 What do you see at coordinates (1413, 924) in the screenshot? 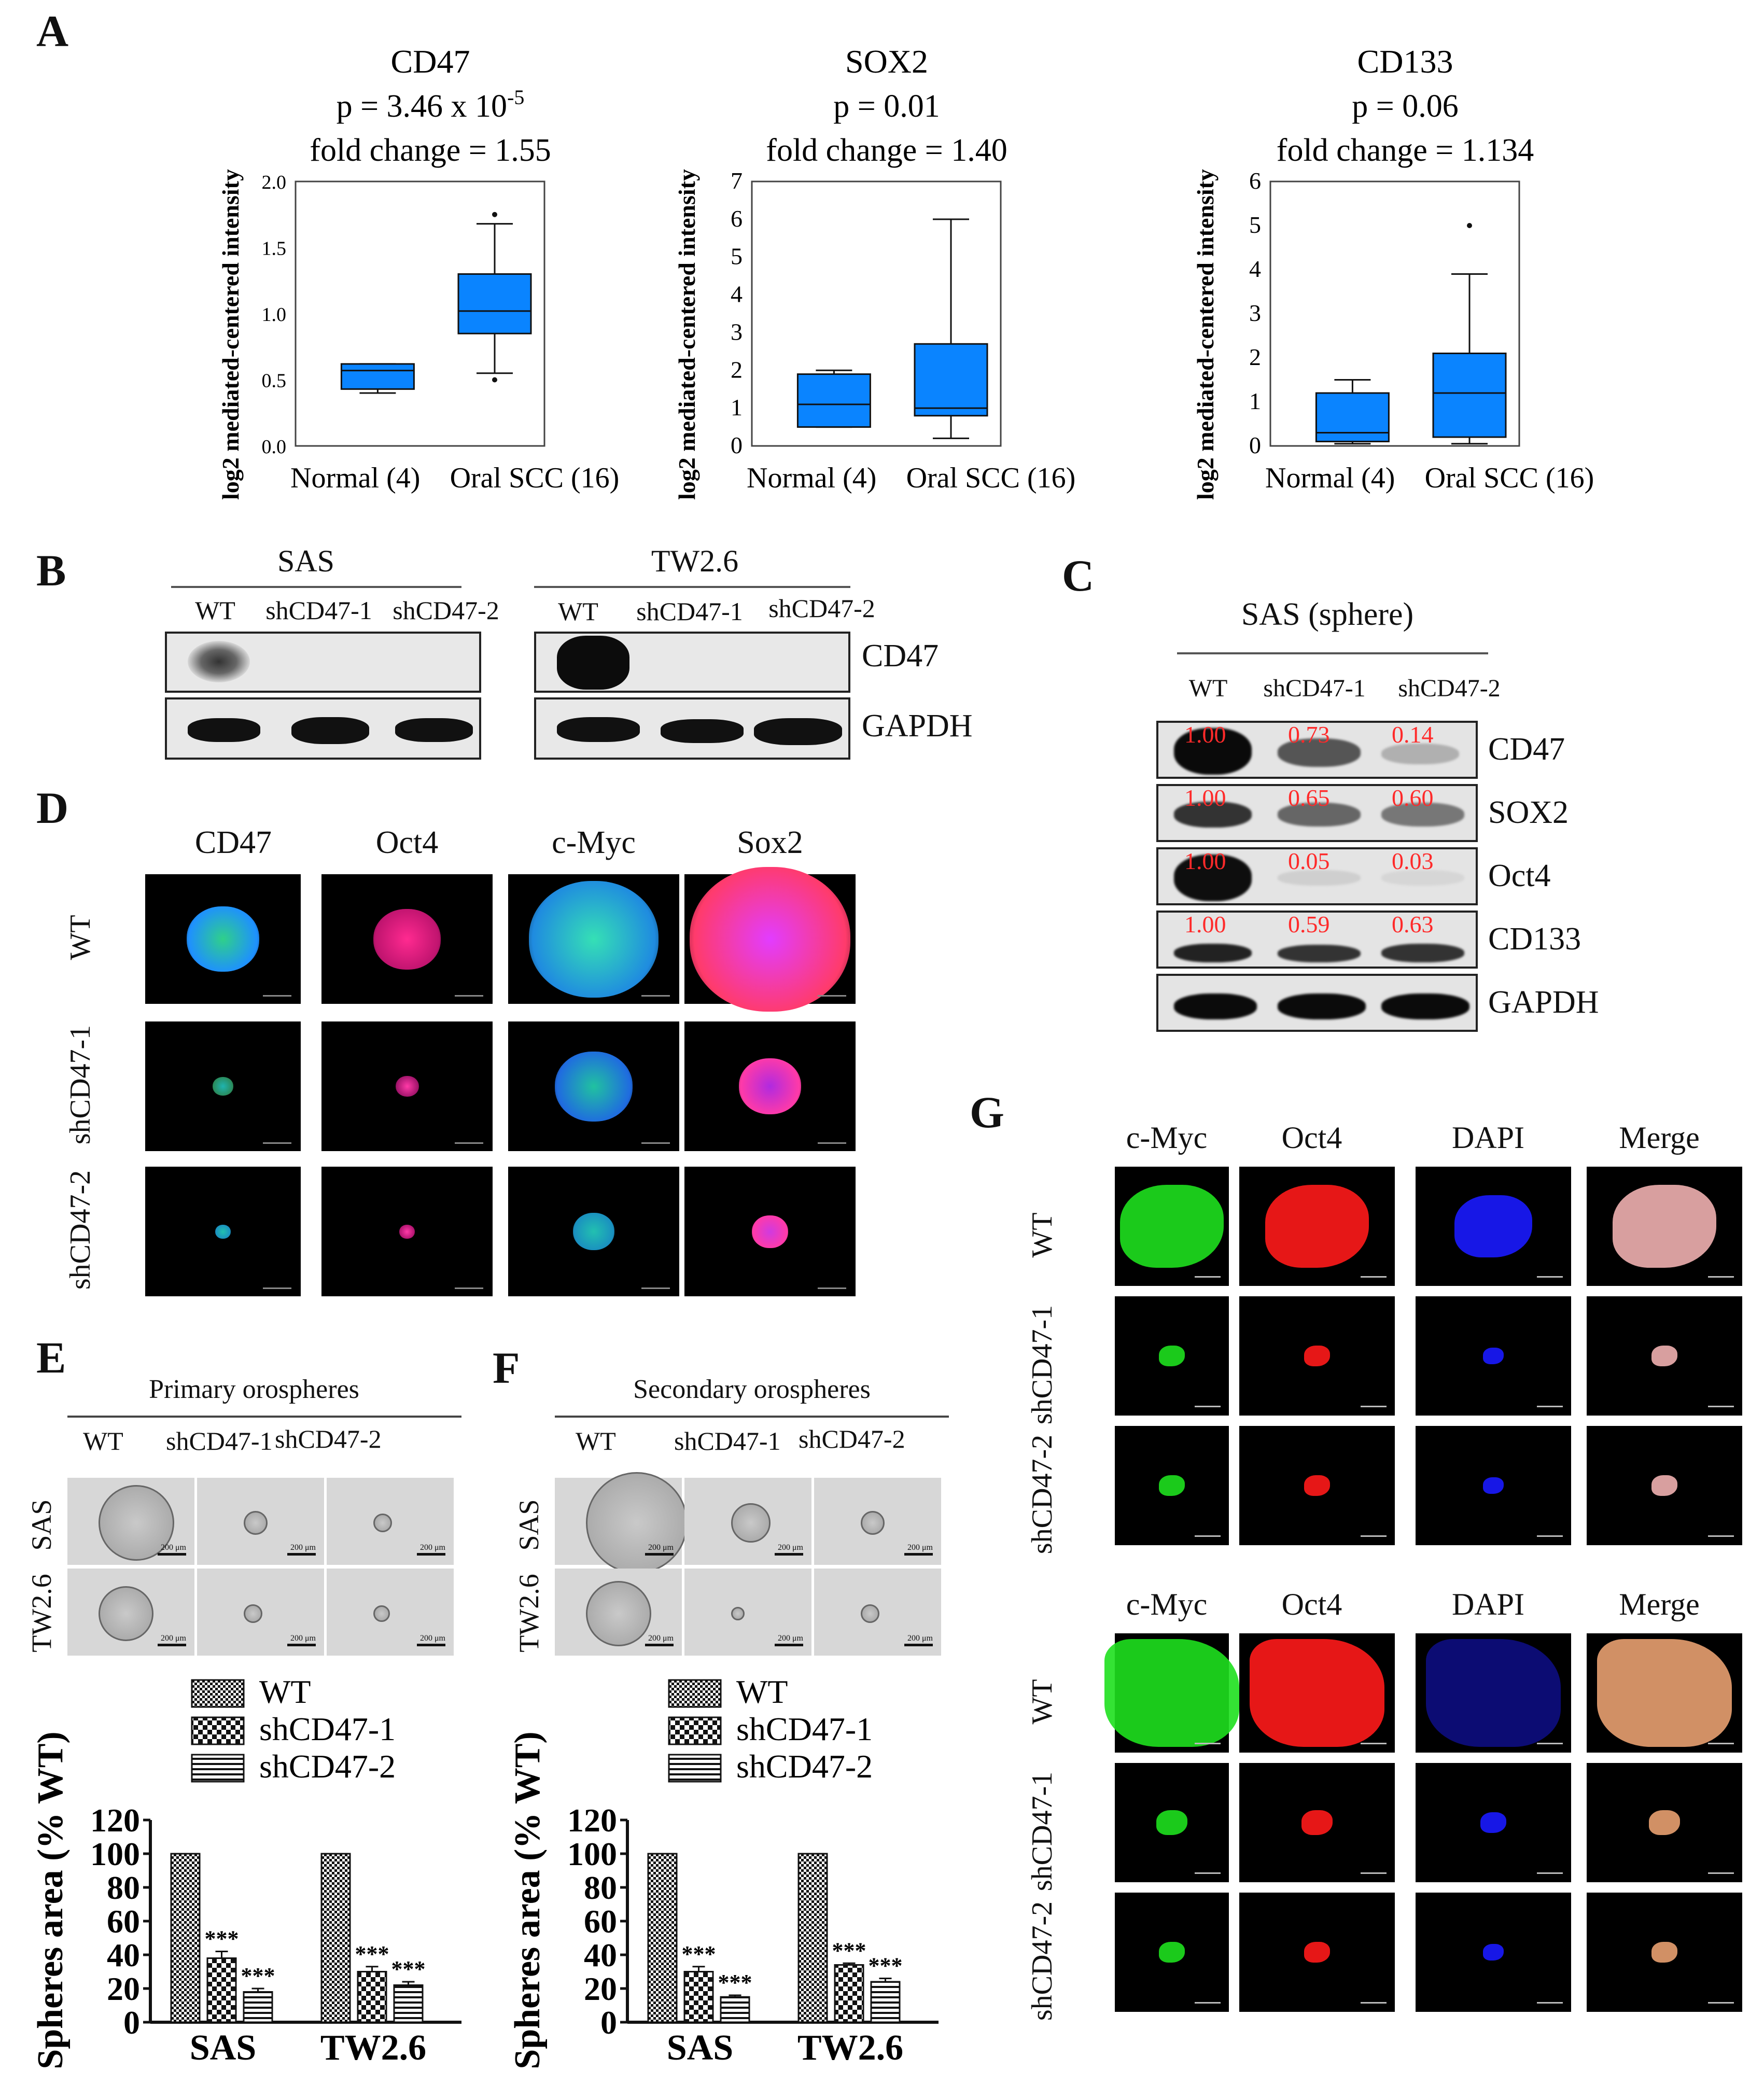
I see `ratio-value: 0.63` at bounding box center [1413, 924].